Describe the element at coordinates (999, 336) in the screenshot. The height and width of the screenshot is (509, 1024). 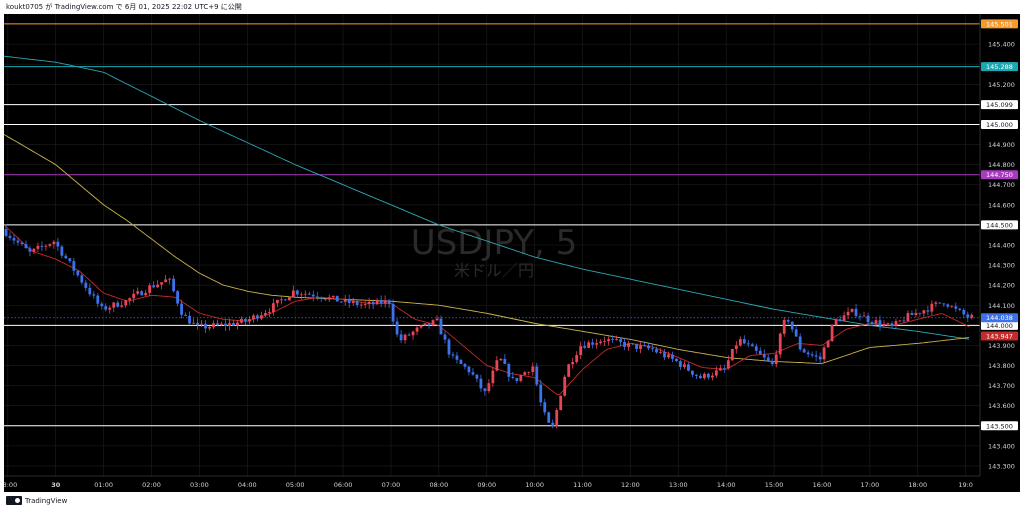
I see `ma-price-label: 143.947` at that location.